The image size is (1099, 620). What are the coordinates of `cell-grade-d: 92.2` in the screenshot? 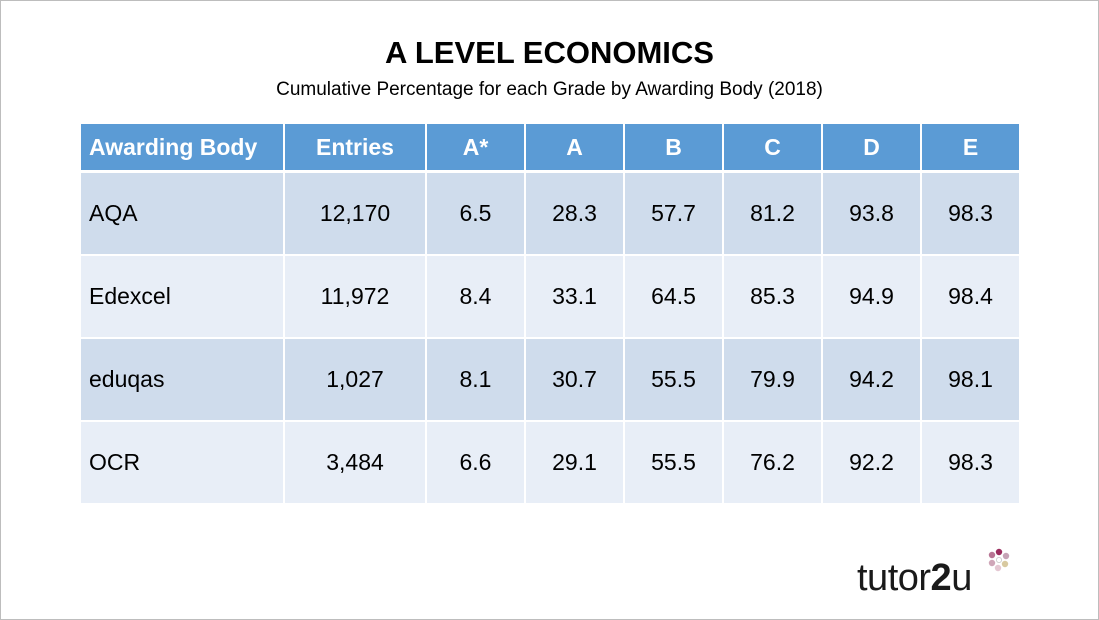 It's located at (872, 463).